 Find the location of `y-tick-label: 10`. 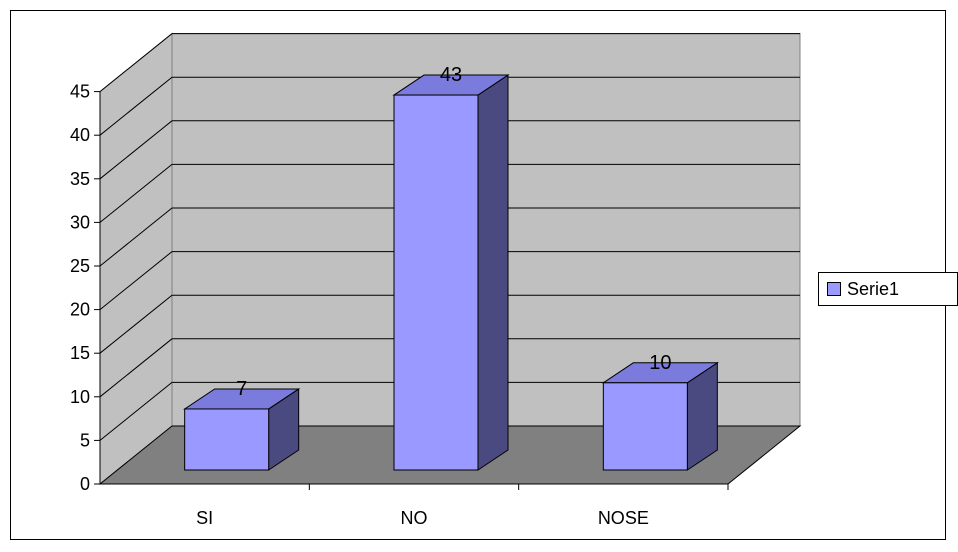

y-tick-label: 10 is located at coordinates (80, 397).